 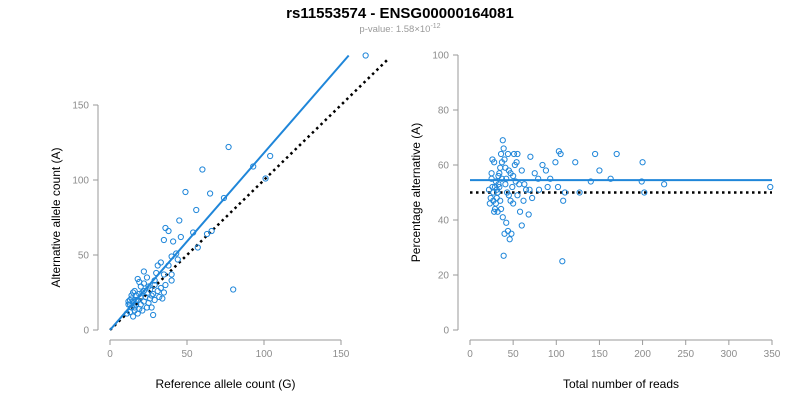 I want to click on x-tick-label: 350, so click(x=772, y=354).